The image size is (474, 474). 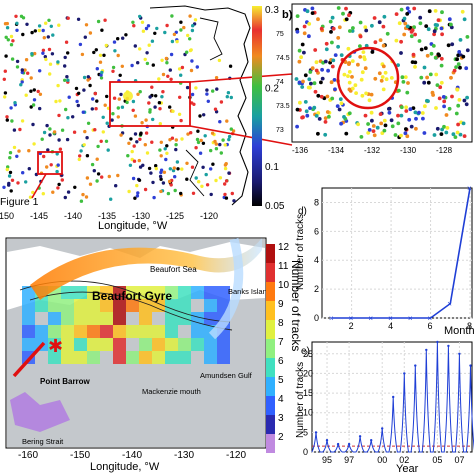 I want to click on colorbar-tick-label: 9, so click(x=281, y=304).